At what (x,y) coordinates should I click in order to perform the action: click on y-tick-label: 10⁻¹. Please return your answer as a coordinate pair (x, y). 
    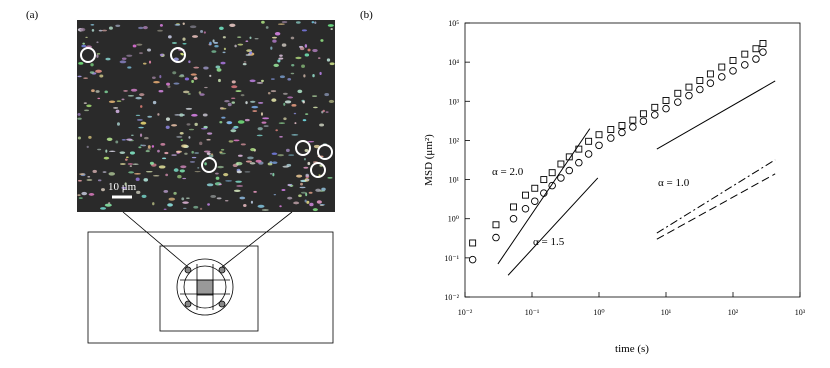
    Looking at the image, I should click on (451, 258).